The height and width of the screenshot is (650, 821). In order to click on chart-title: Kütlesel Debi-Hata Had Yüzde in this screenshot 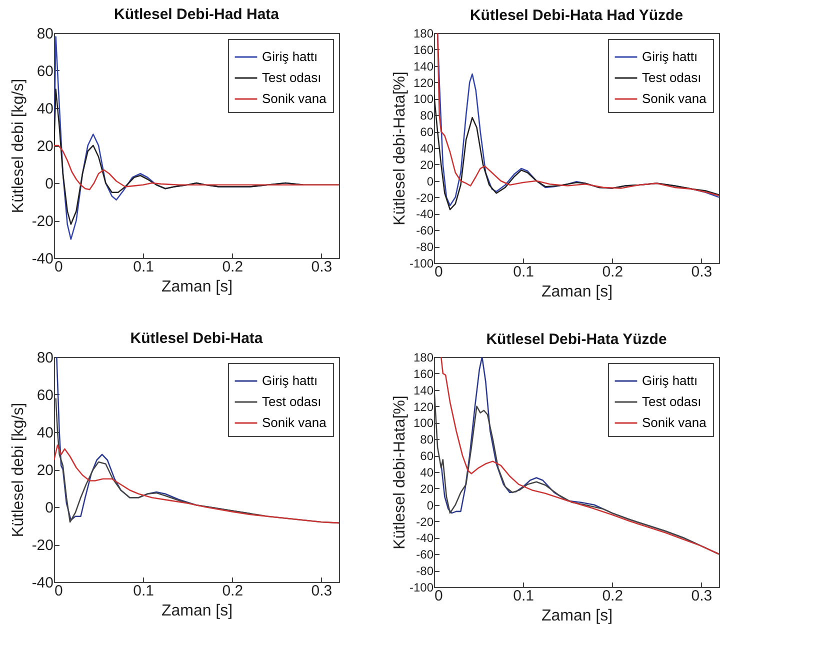, I will do `click(577, 15)`.